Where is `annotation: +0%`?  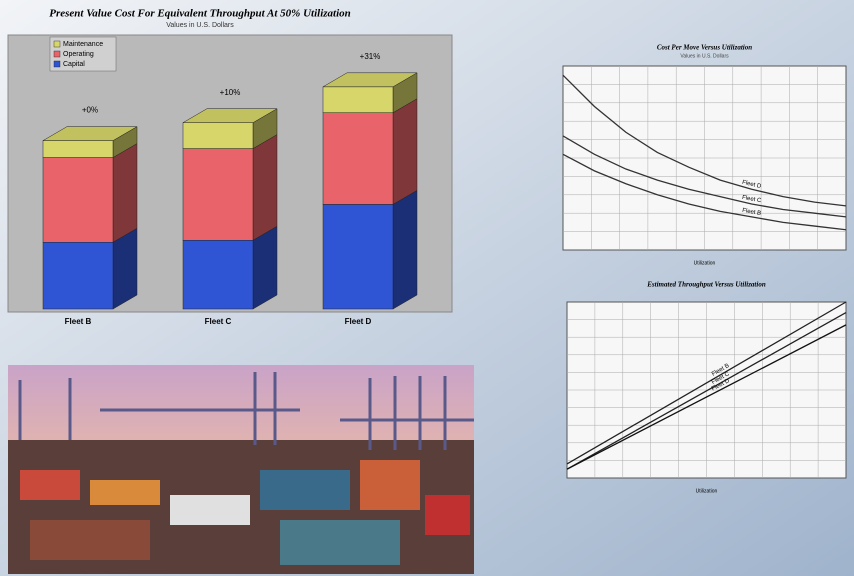
annotation: +0% is located at coordinates (90, 110).